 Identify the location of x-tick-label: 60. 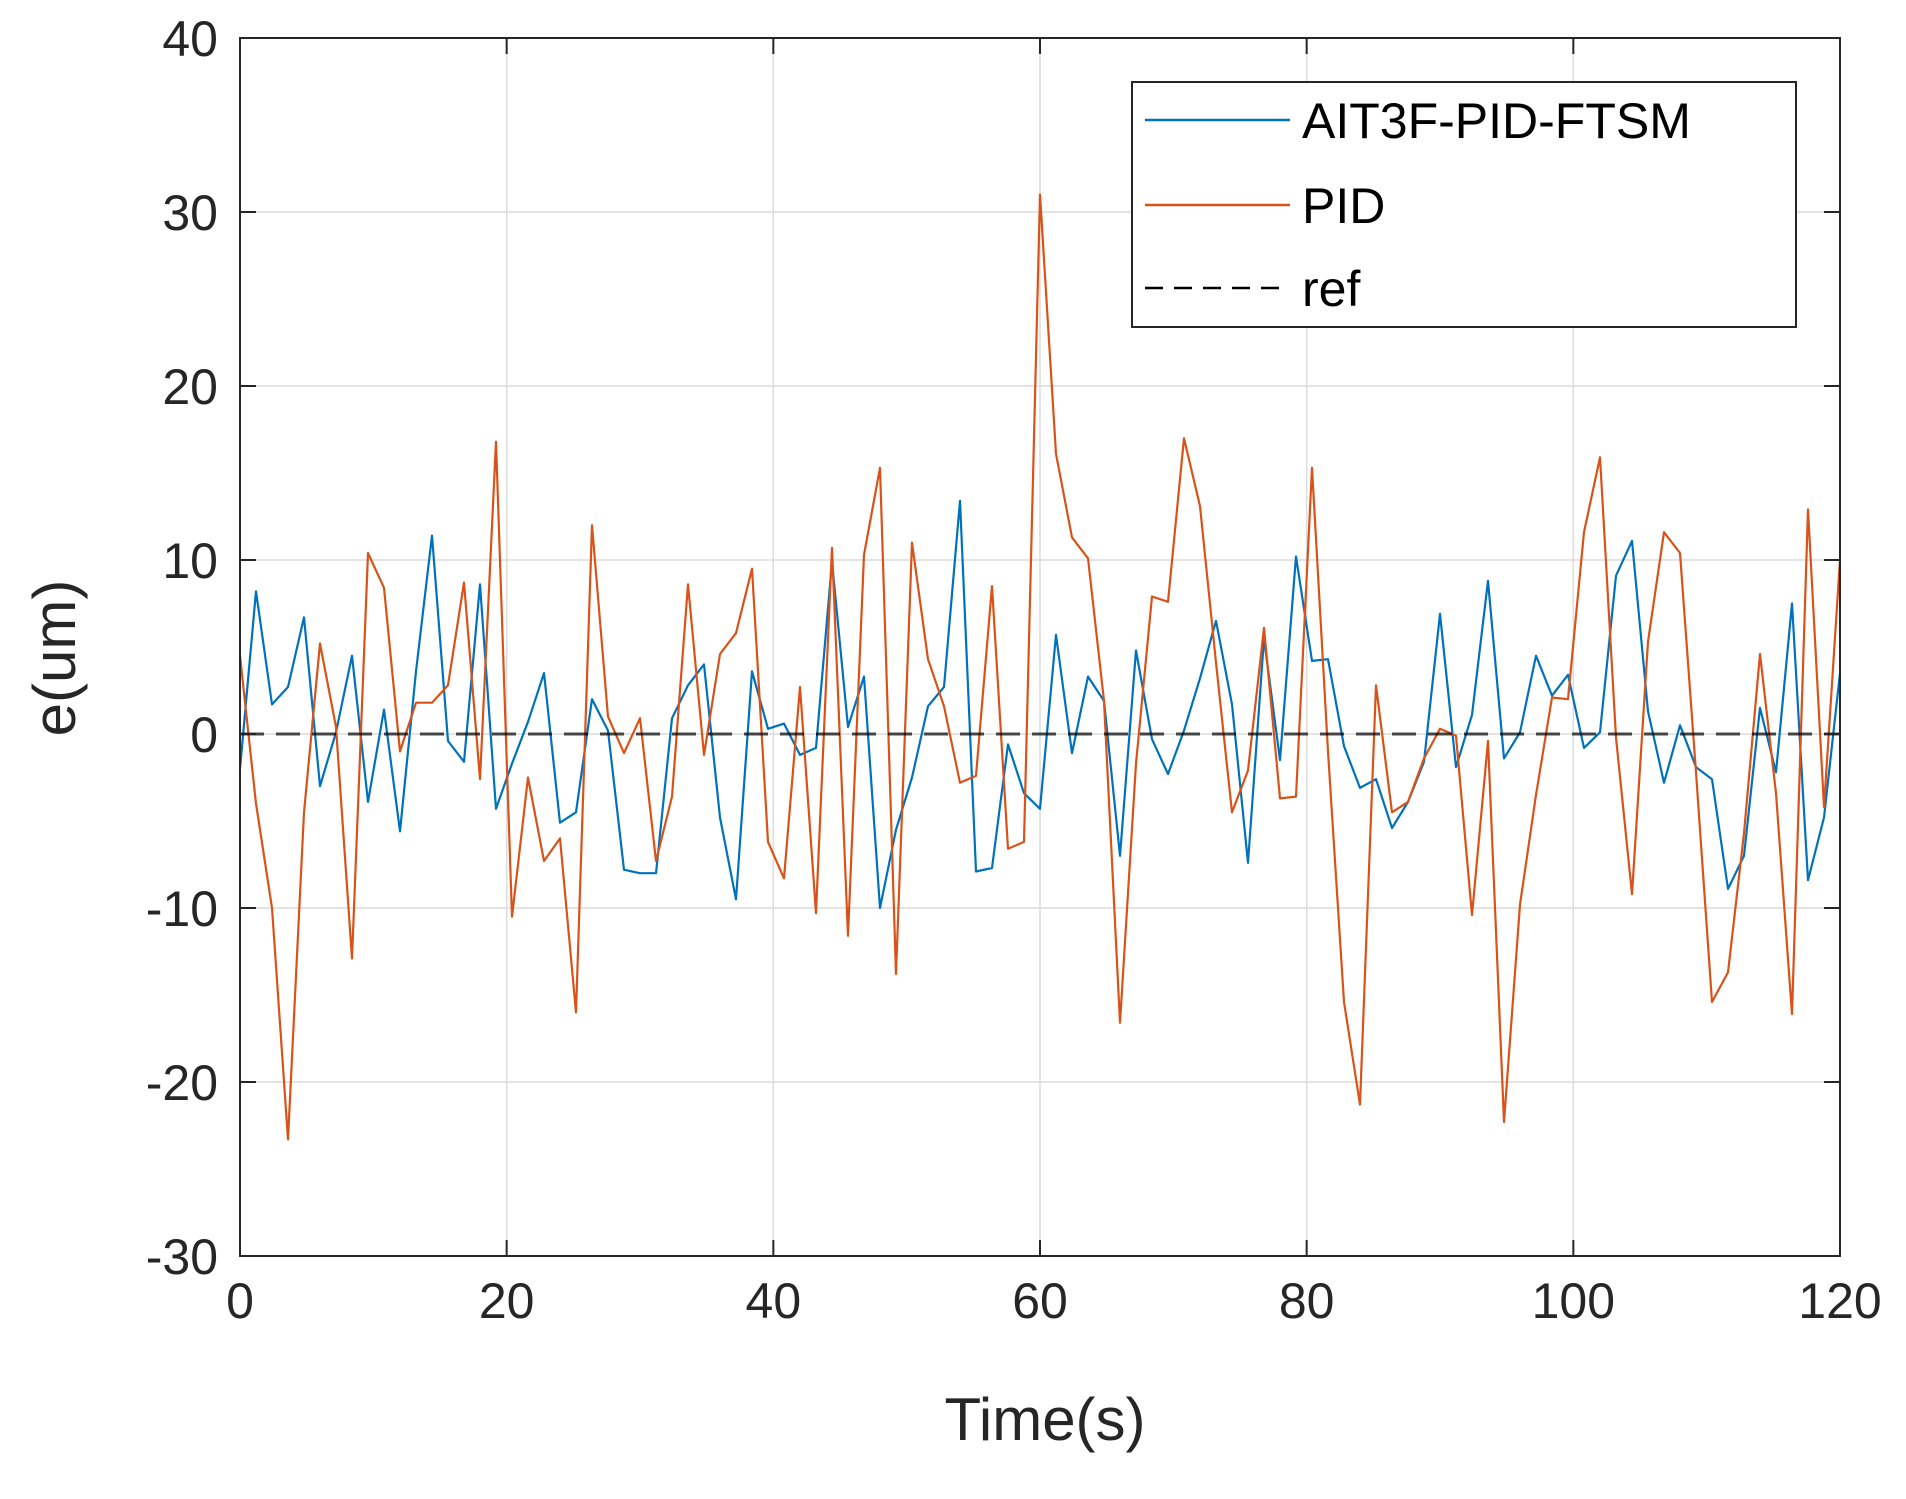
(1040, 1301).